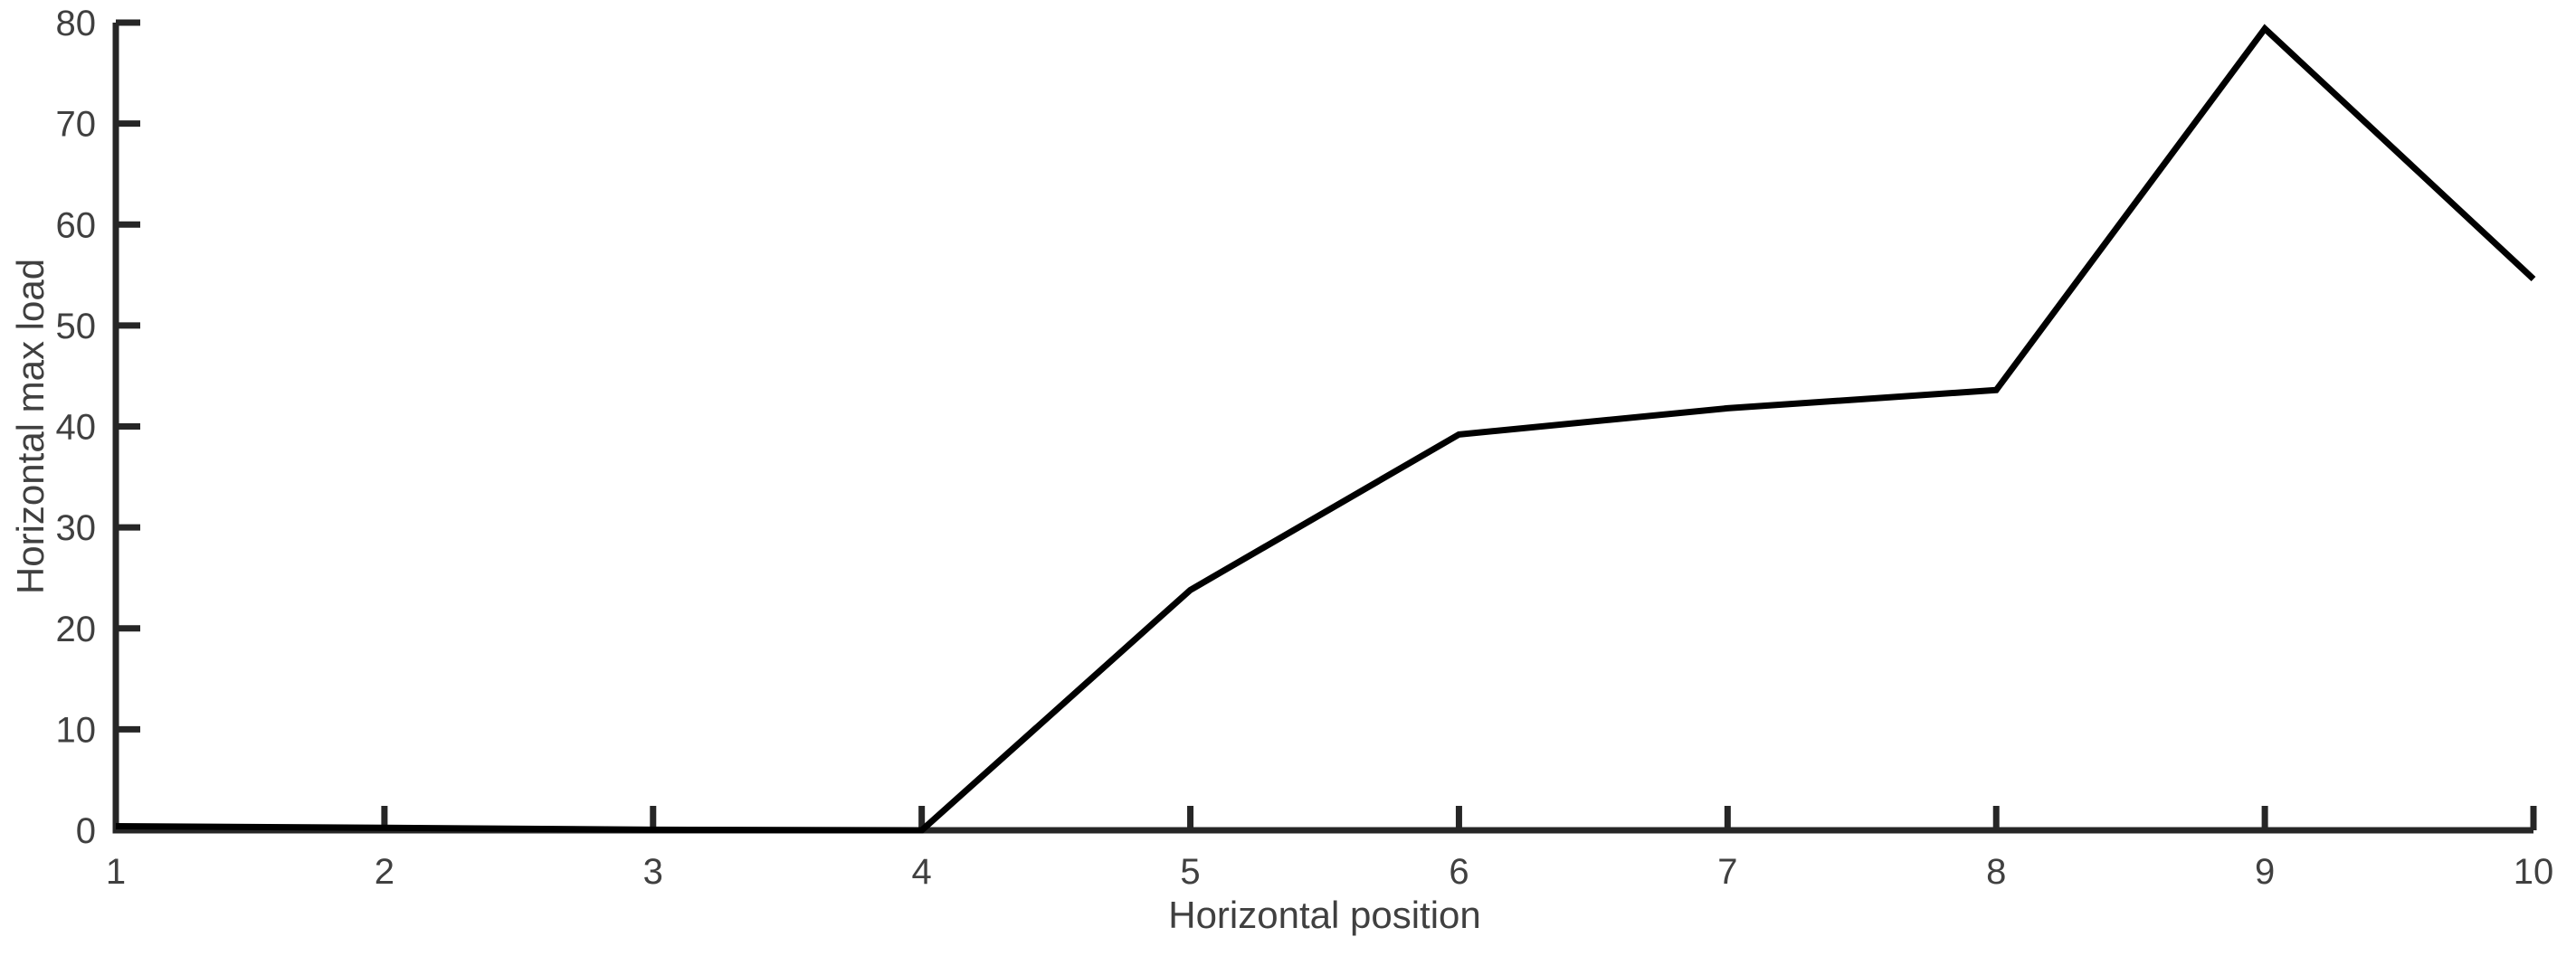  I want to click on y-tick-label: 30, so click(77, 528).